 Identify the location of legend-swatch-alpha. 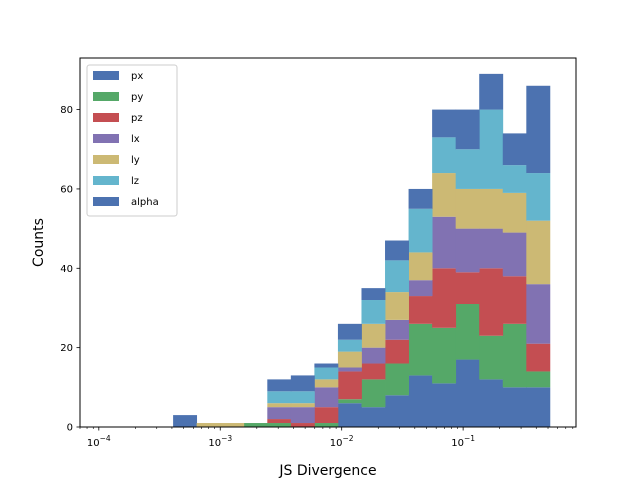
(106, 201).